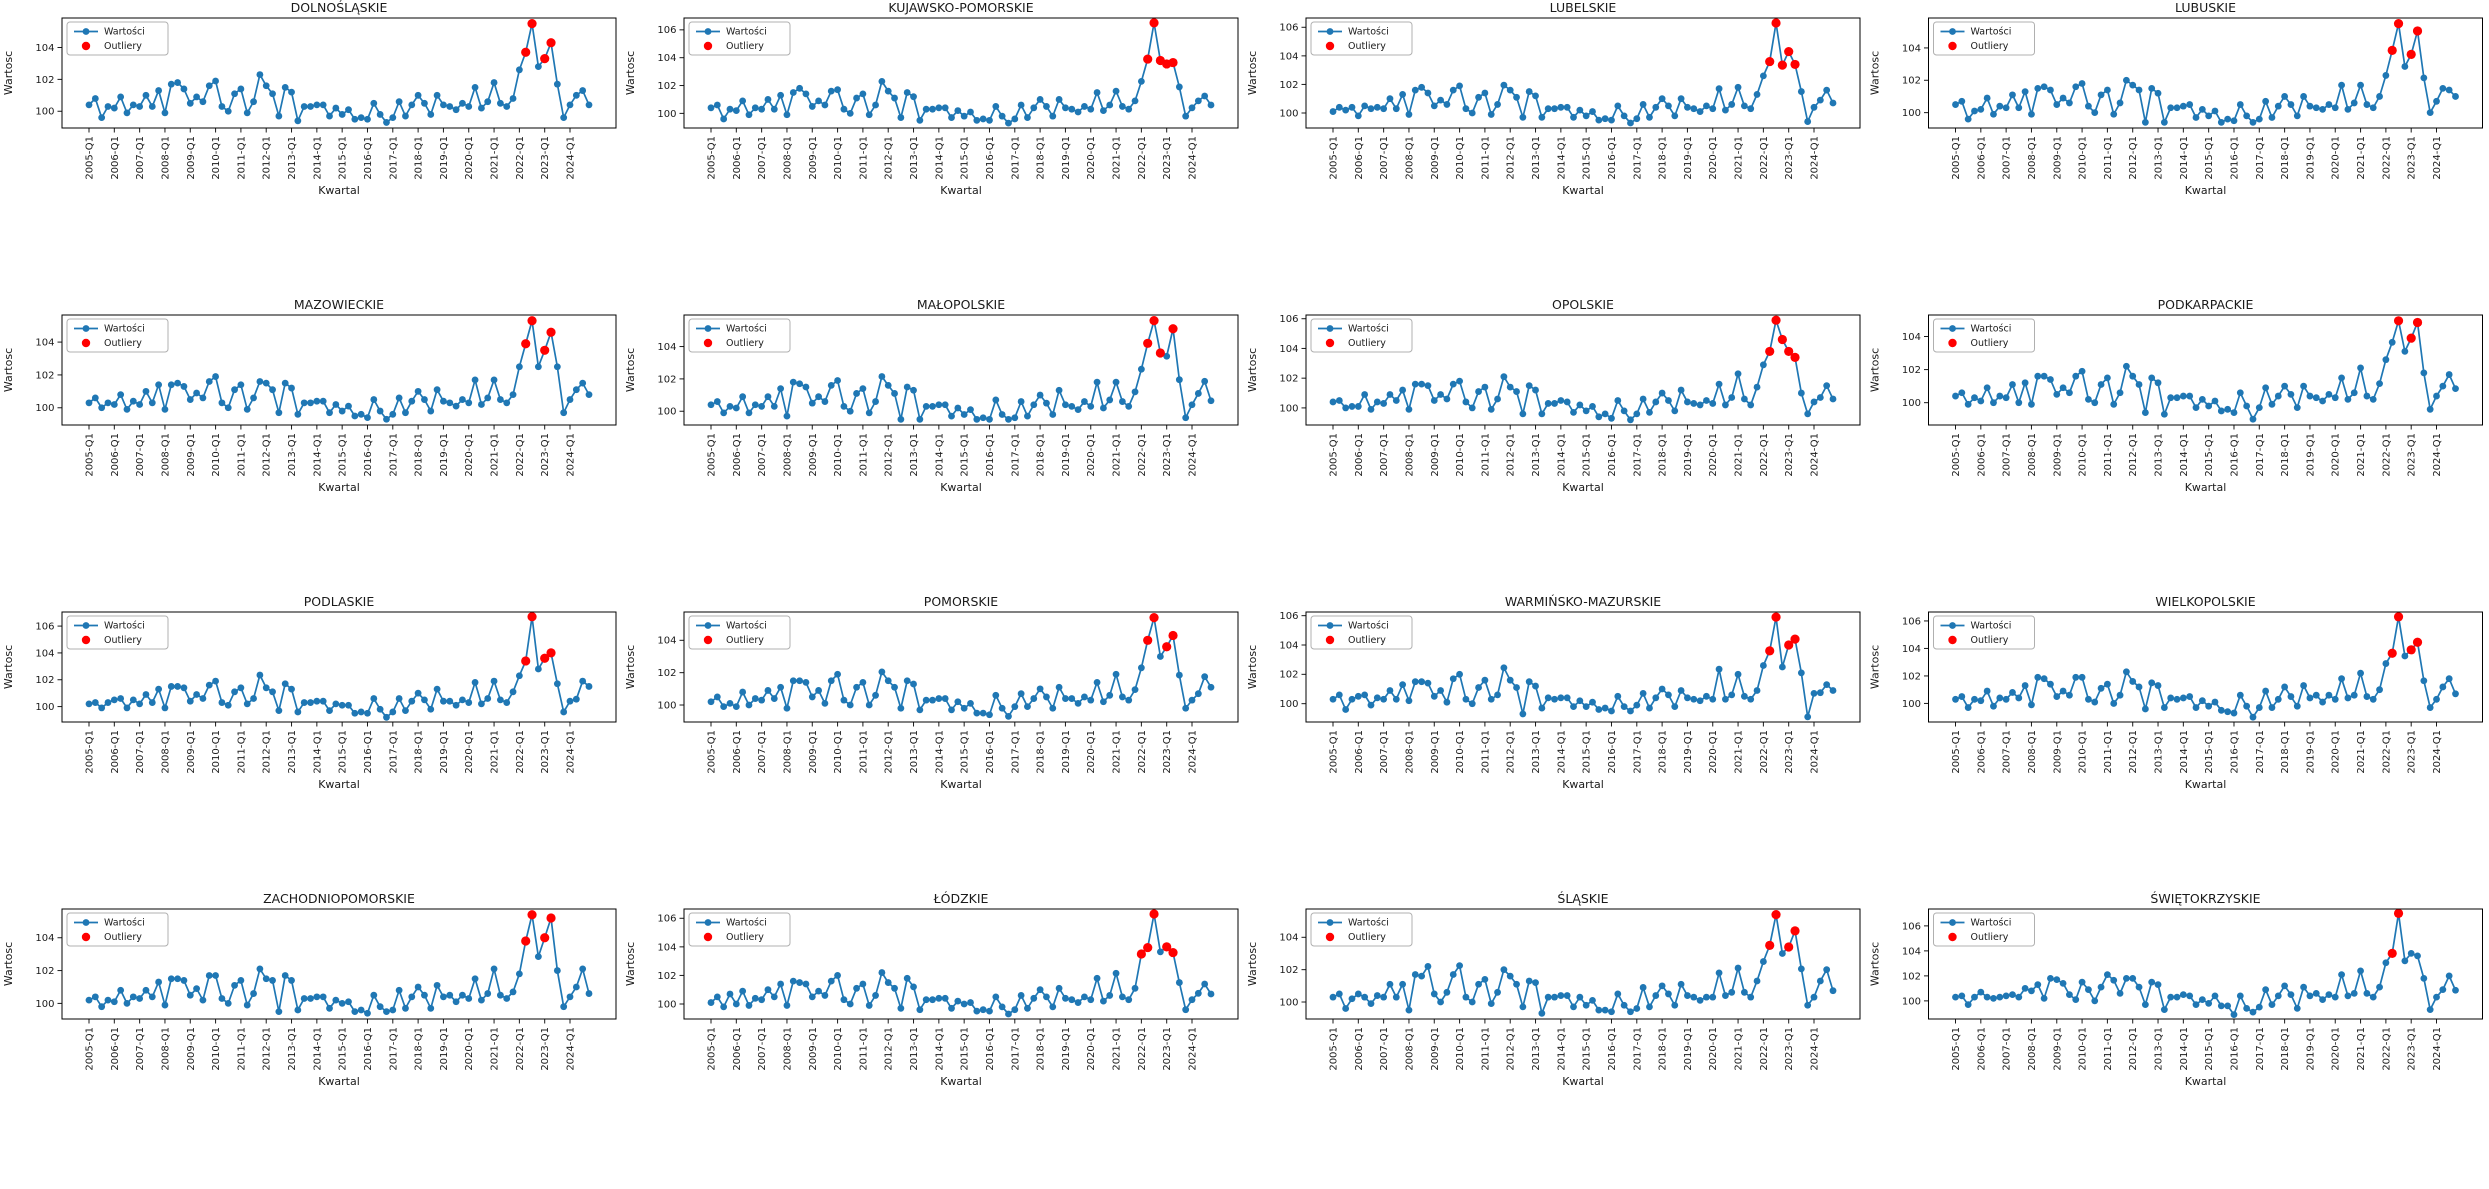  I want to click on x-tick-label: 2021-Q1, so click(495, 1049).